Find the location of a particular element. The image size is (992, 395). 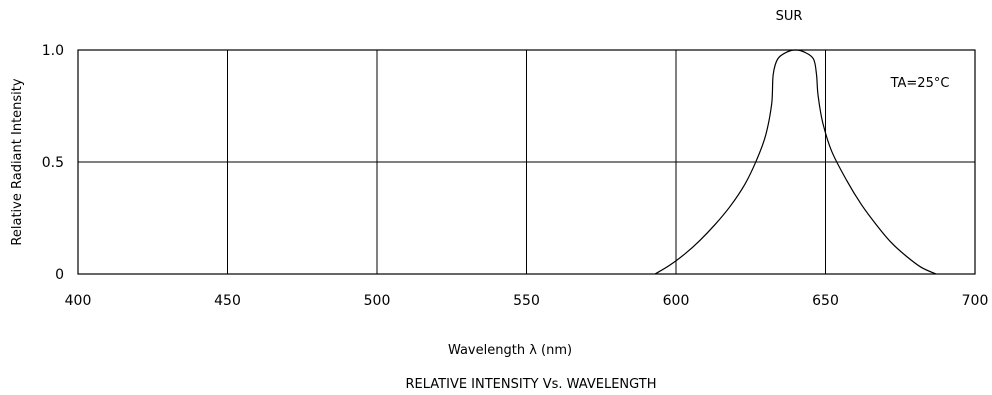

x-tick-label: 500 is located at coordinates (377, 301).